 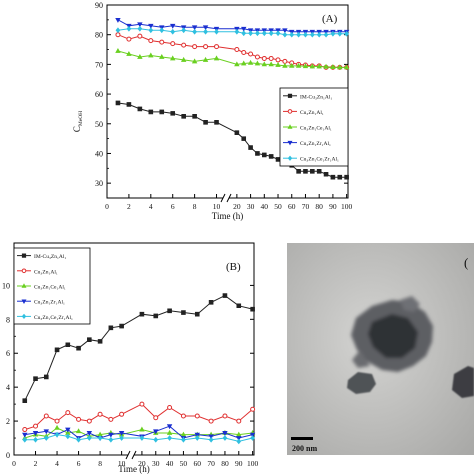 I want to click on y-axis-label-sub: MeOH, so click(x=81, y=118).